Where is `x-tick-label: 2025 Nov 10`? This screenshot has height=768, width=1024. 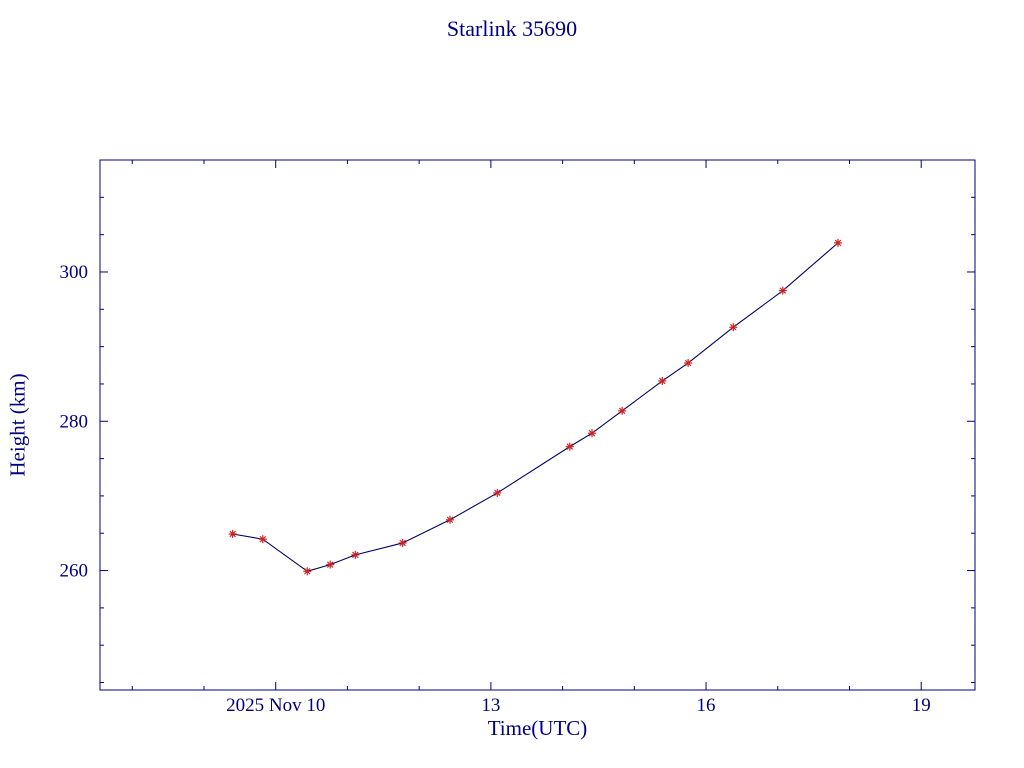 x-tick-label: 2025 Nov 10 is located at coordinates (275, 705).